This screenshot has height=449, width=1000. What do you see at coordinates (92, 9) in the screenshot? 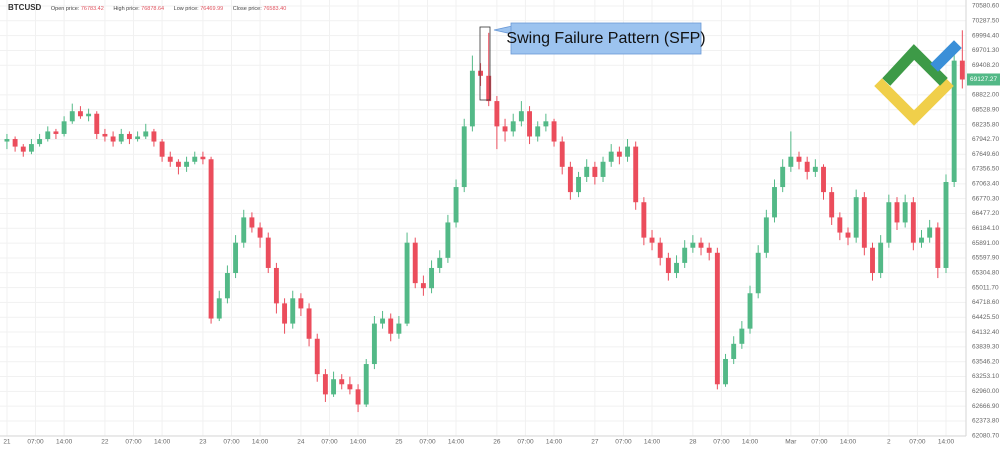
I see `ohlc-value: 76783.42` at bounding box center [92, 9].